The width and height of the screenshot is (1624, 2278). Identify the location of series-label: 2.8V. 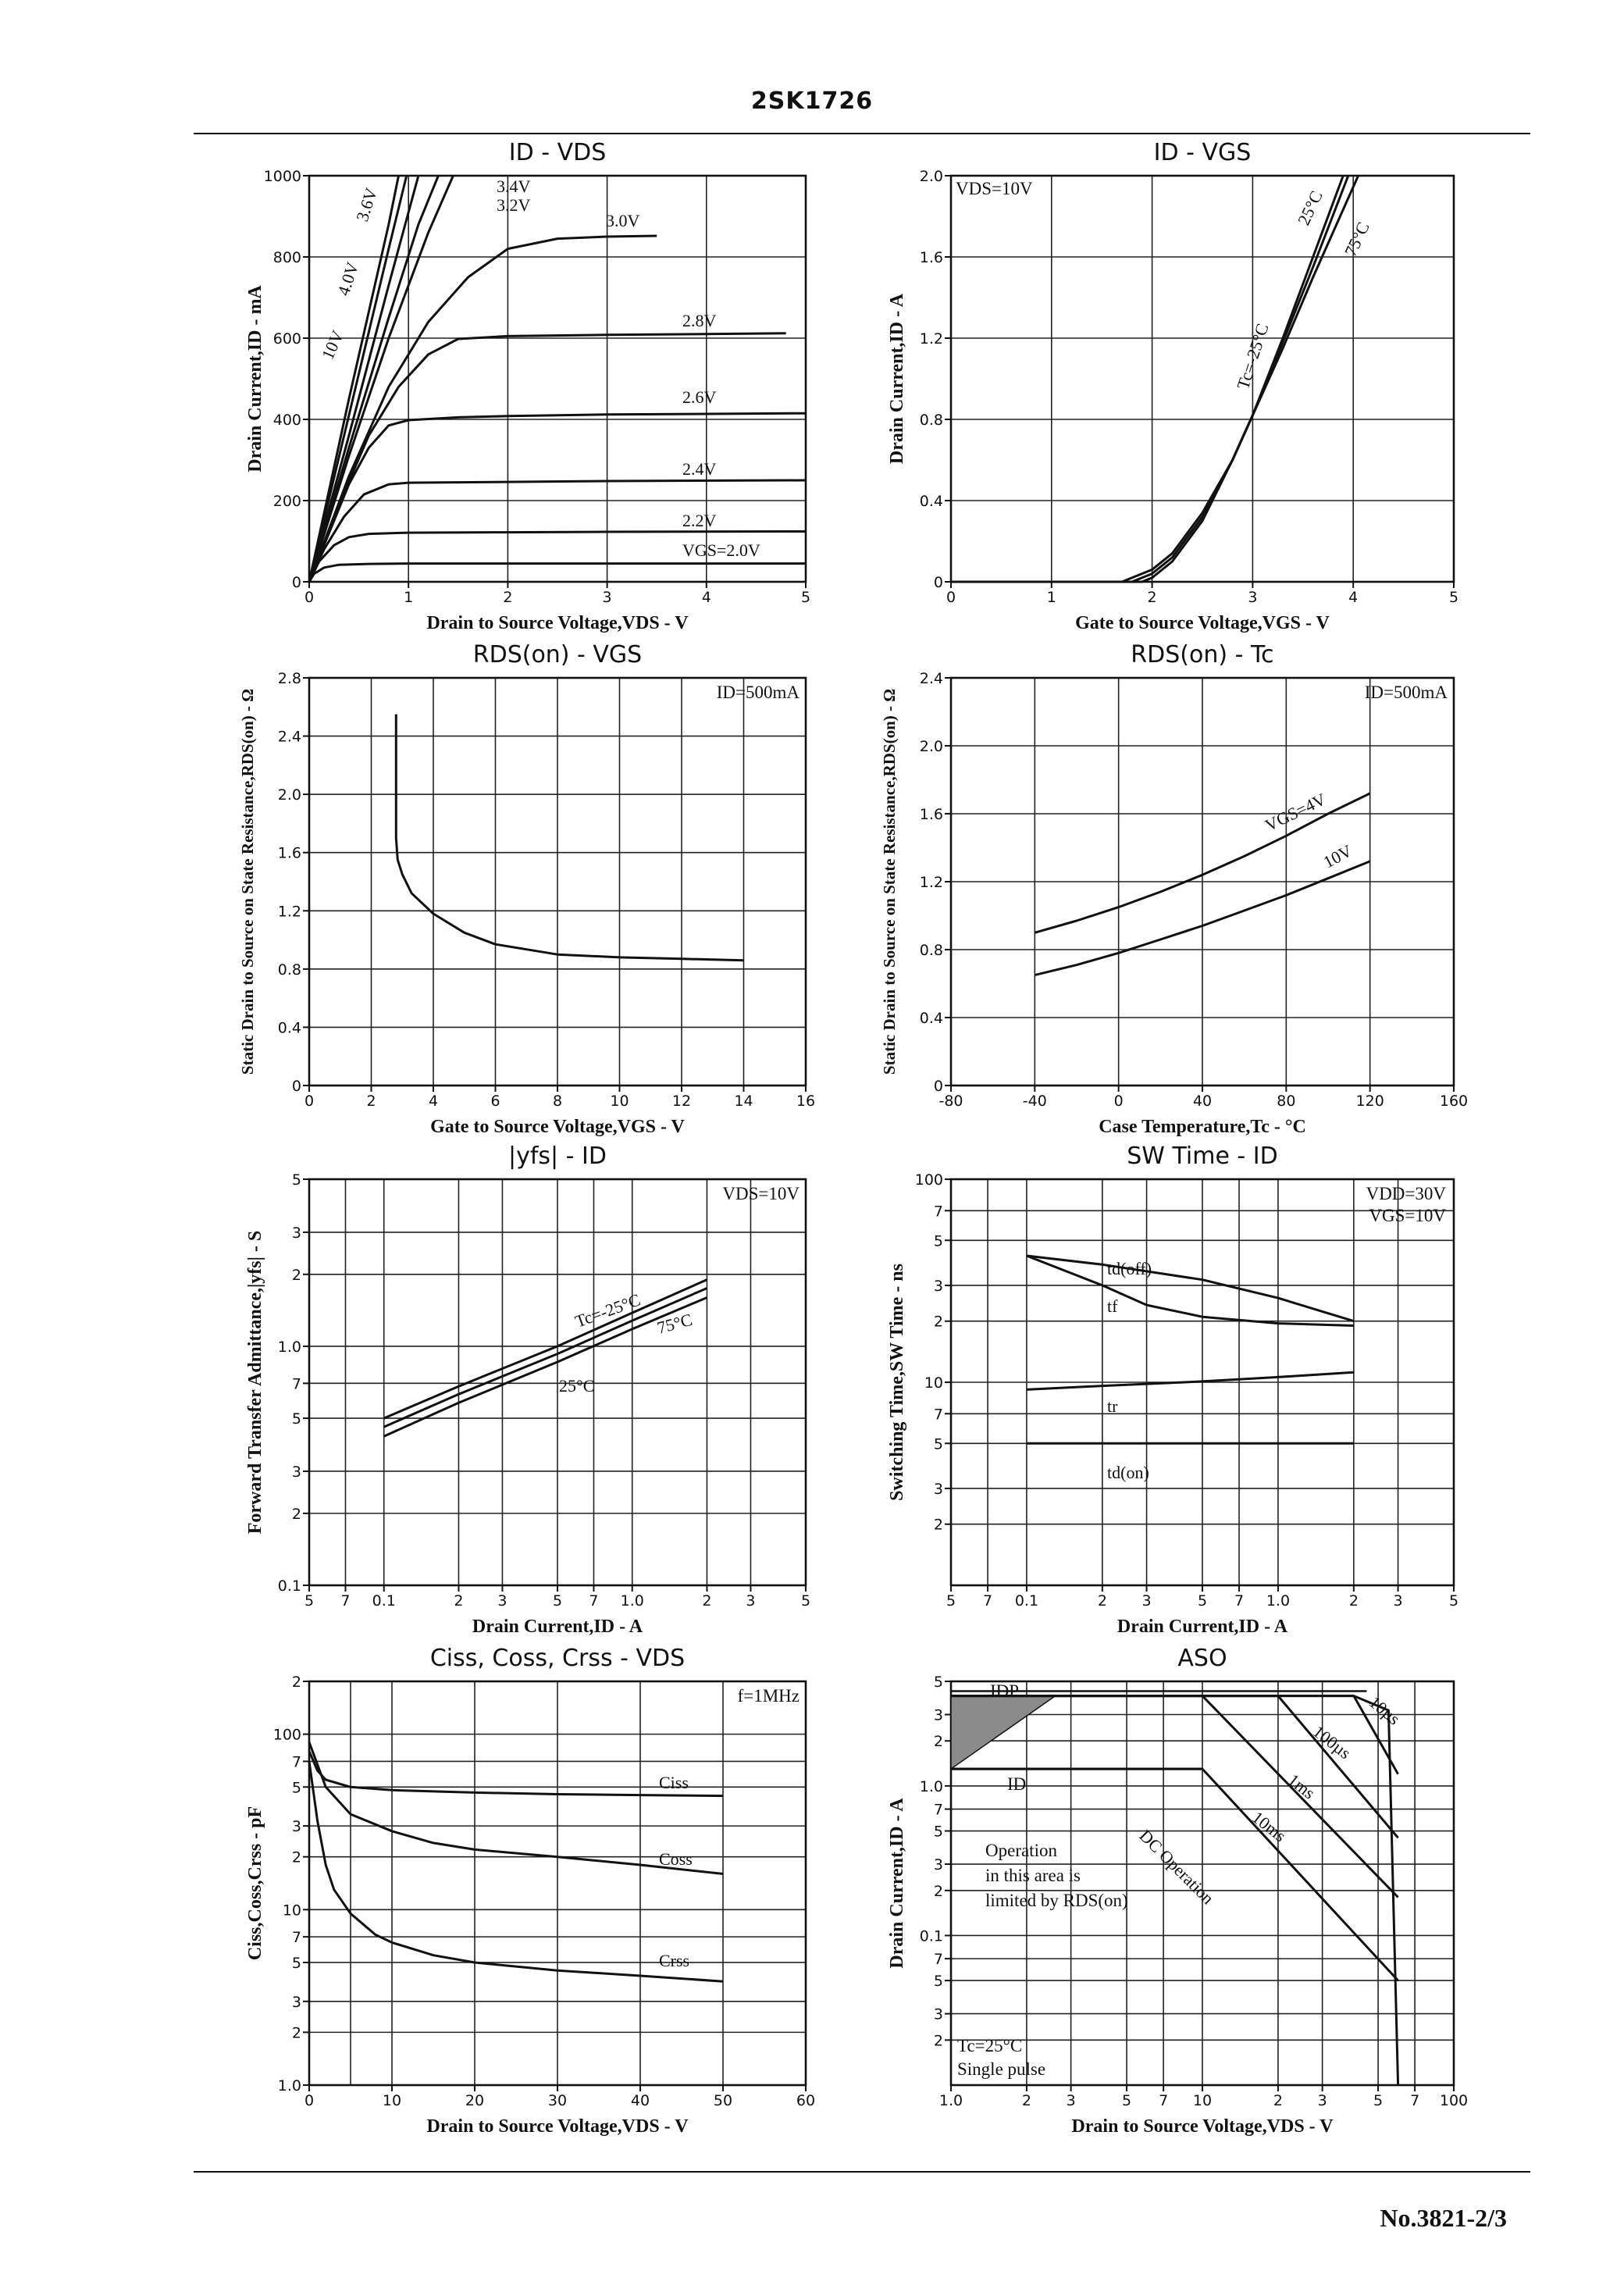
(699, 320).